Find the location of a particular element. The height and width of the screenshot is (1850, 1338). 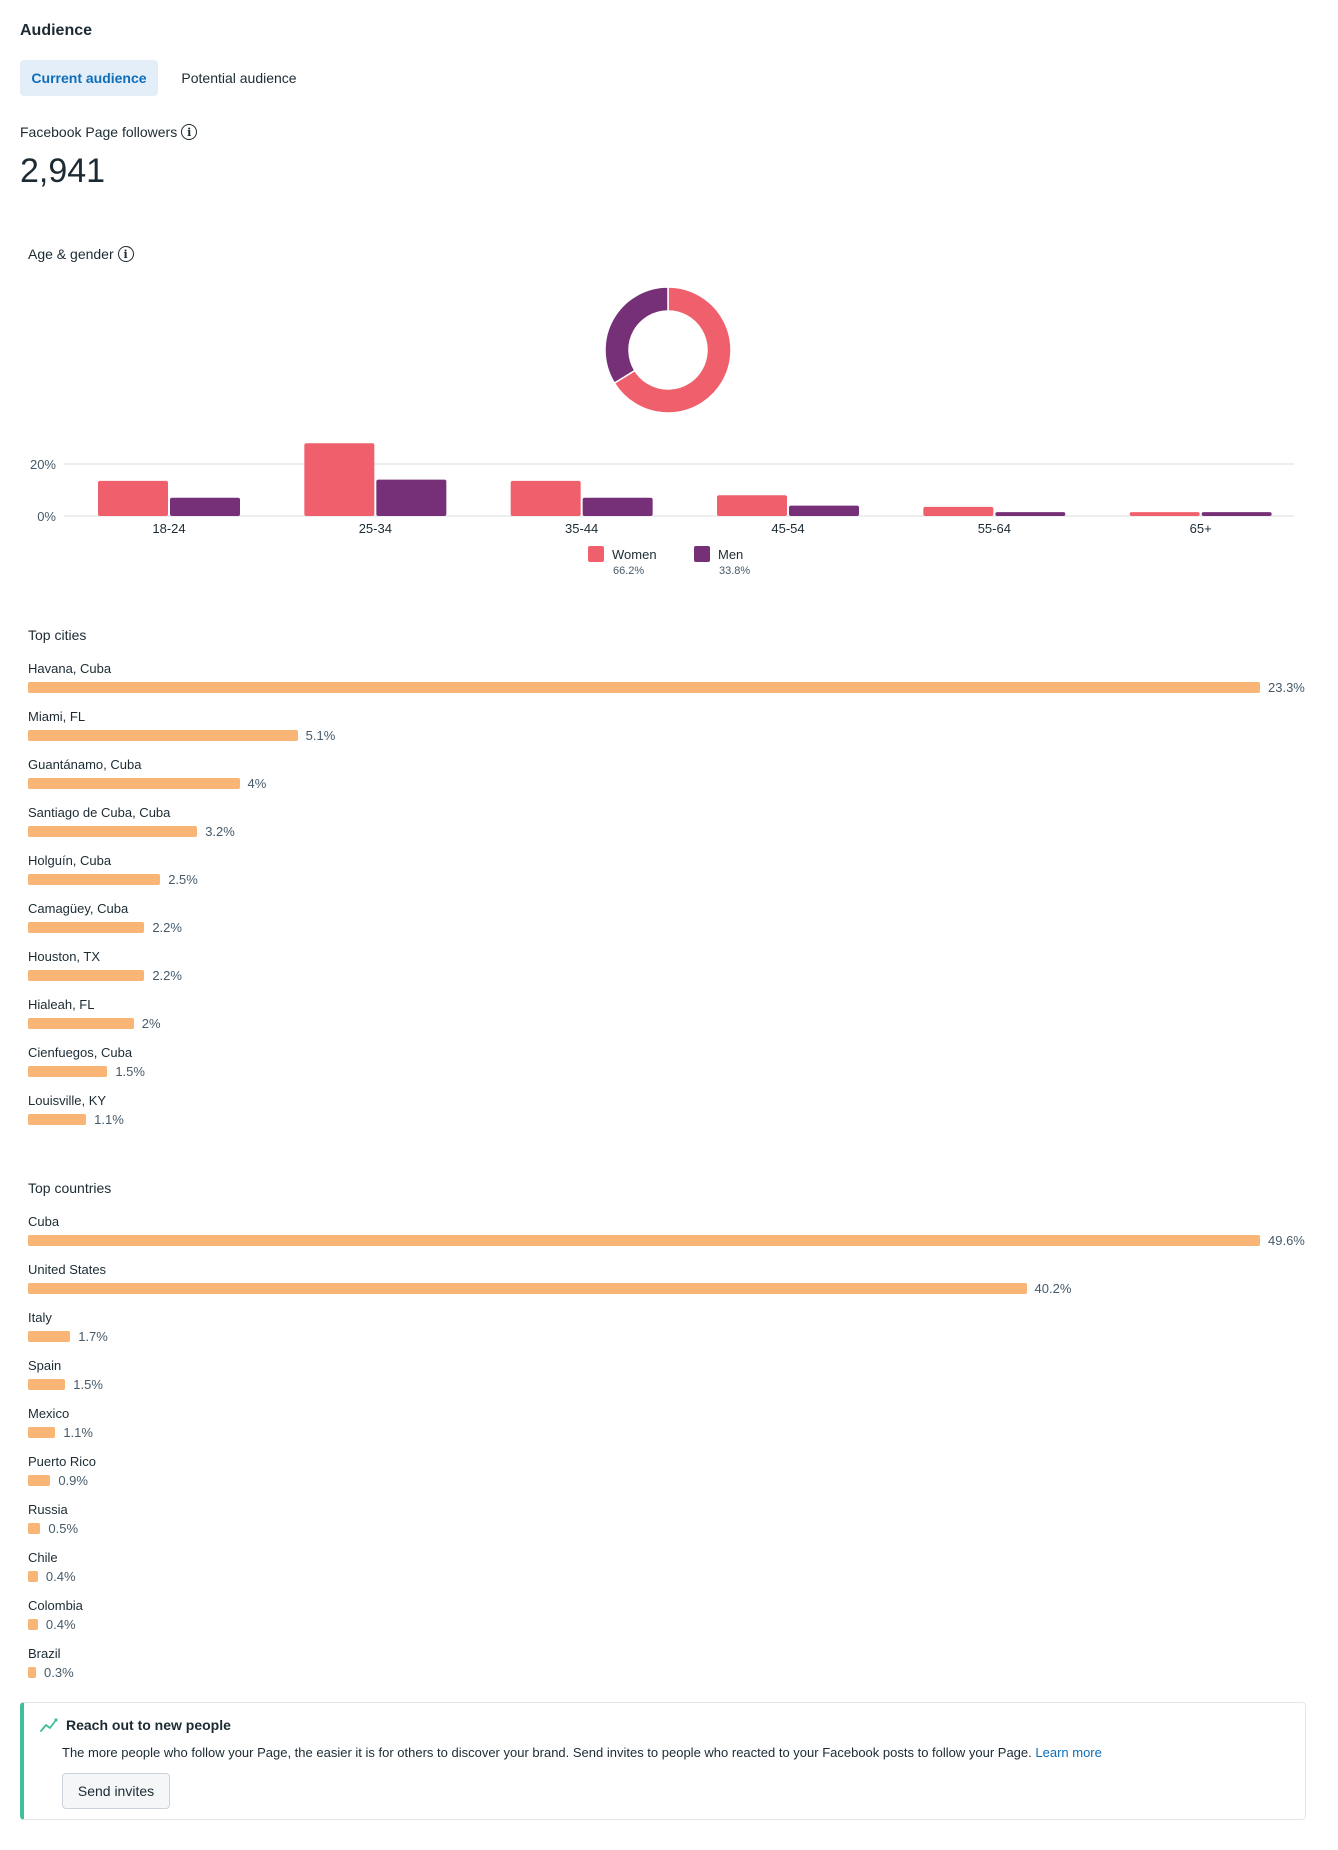

age-bar-women-65+ is located at coordinates (1164, 514).